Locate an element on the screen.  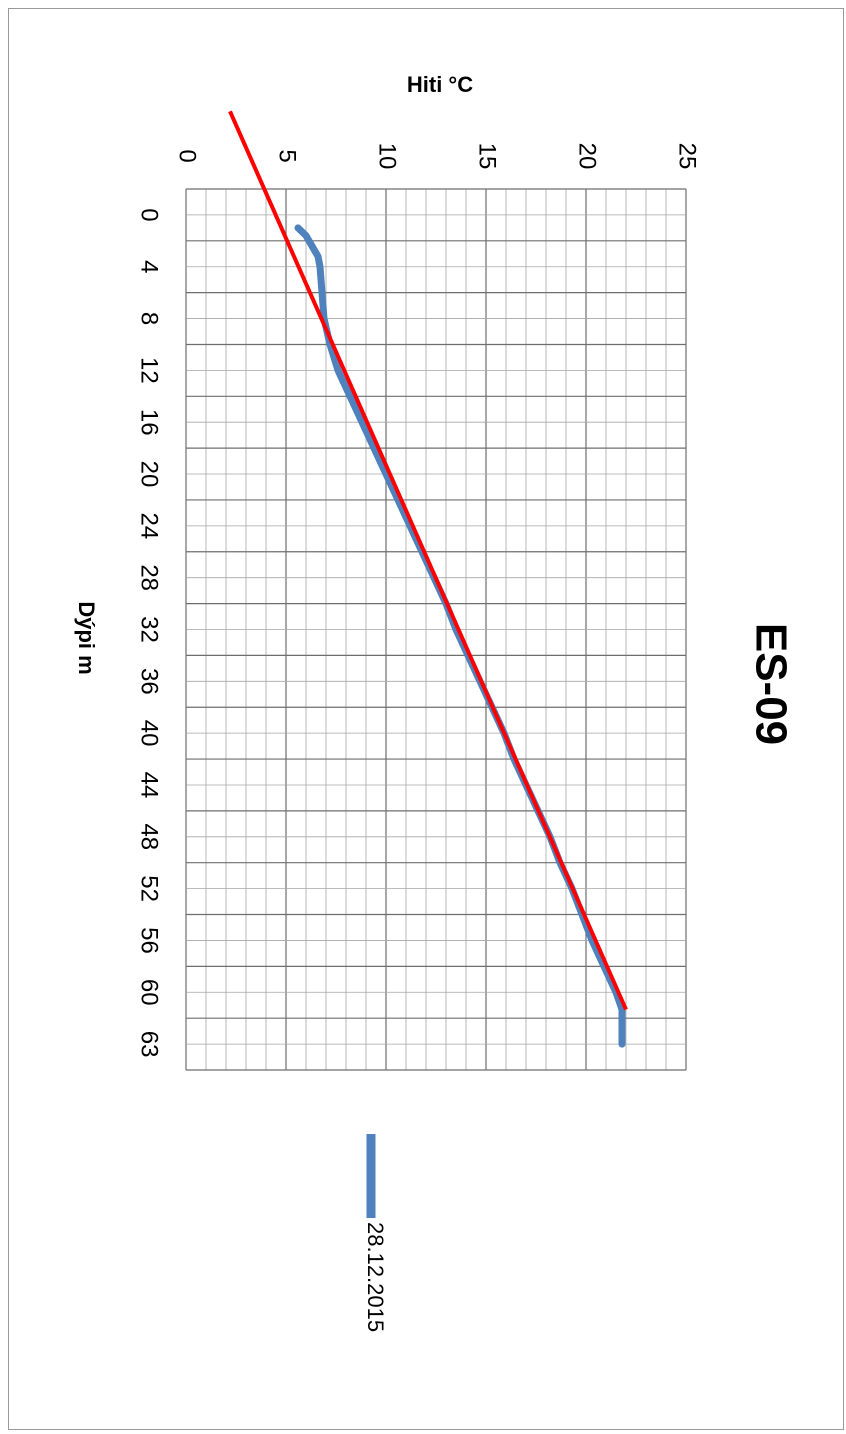
y-tick-label: 40 is located at coordinates (149, 733).